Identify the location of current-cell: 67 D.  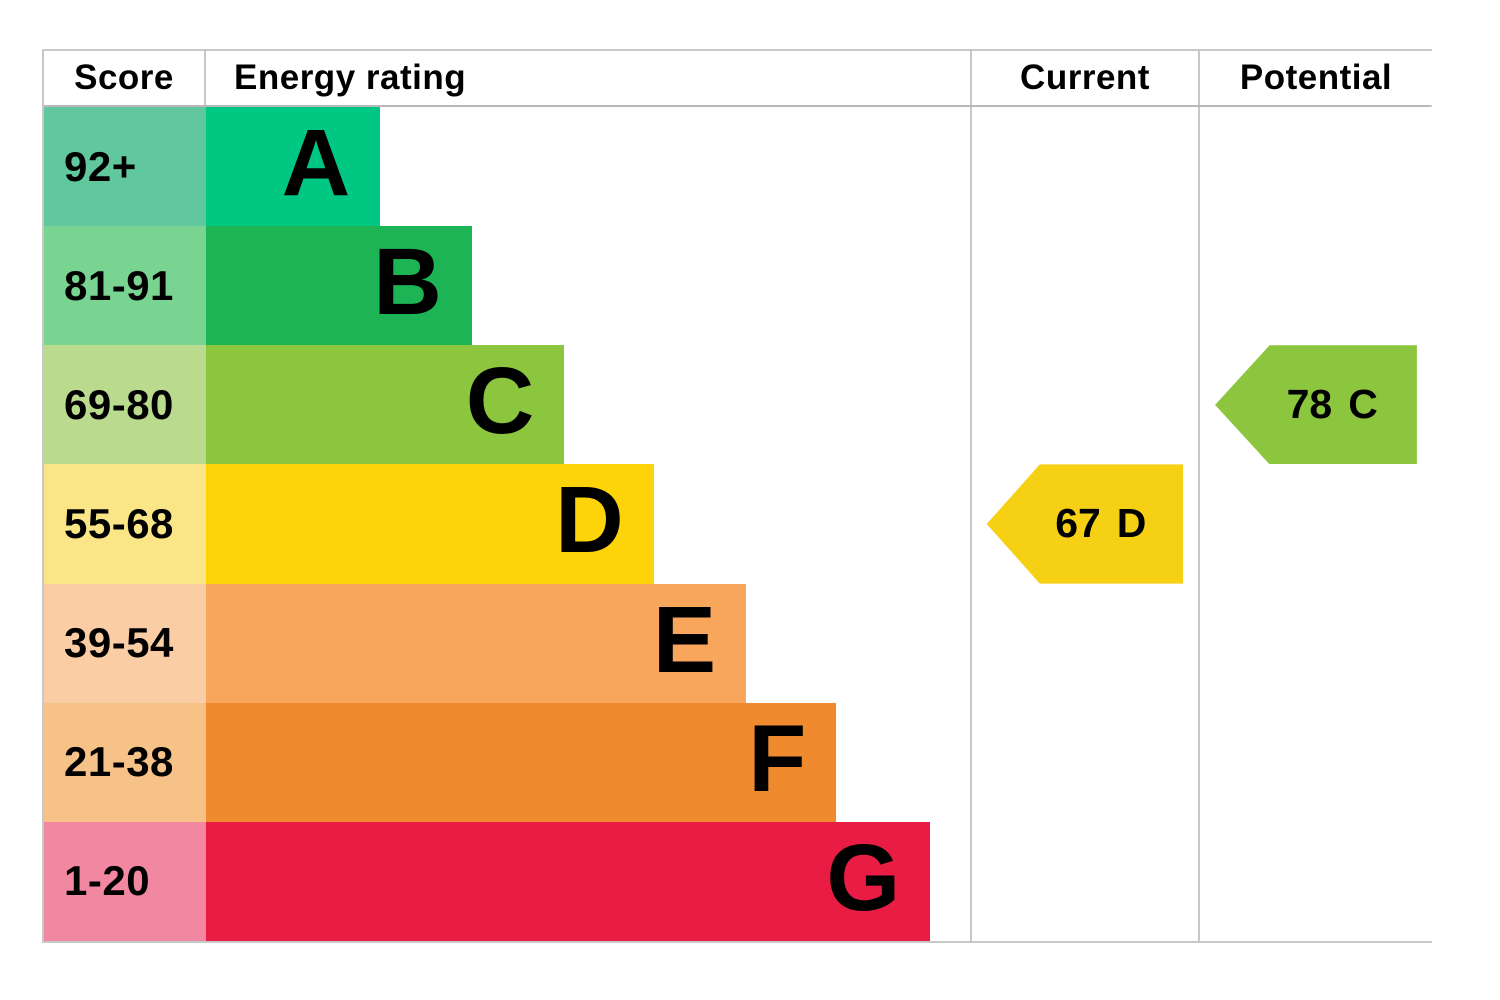
(1084, 524).